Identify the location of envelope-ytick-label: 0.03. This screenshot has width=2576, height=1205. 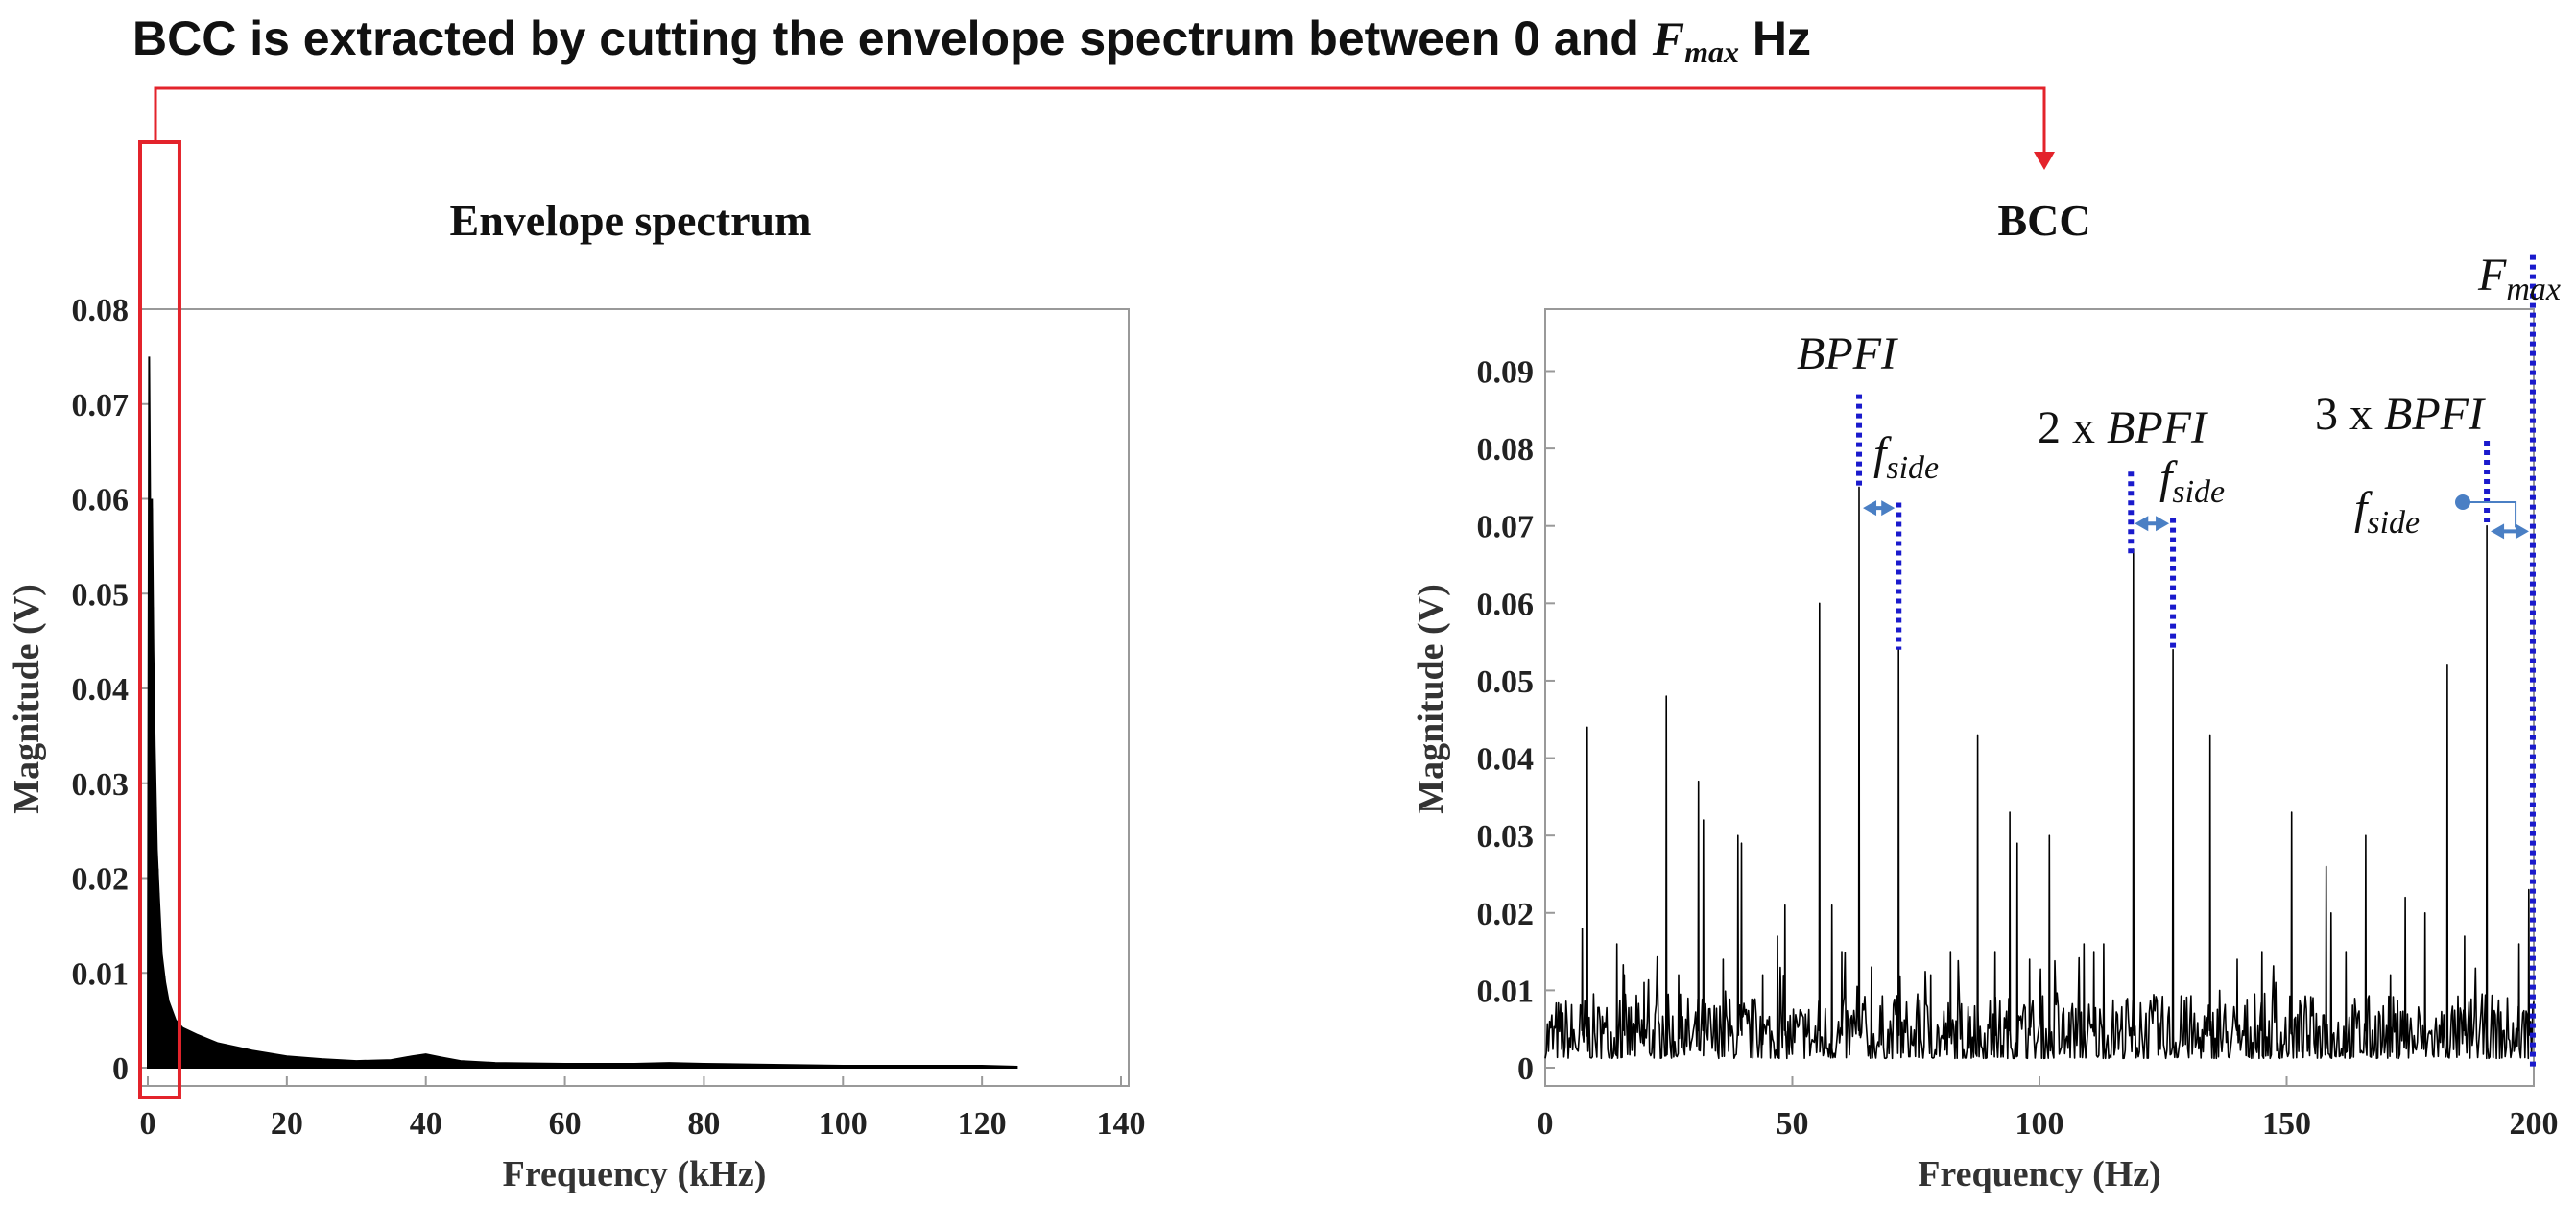
(101, 785).